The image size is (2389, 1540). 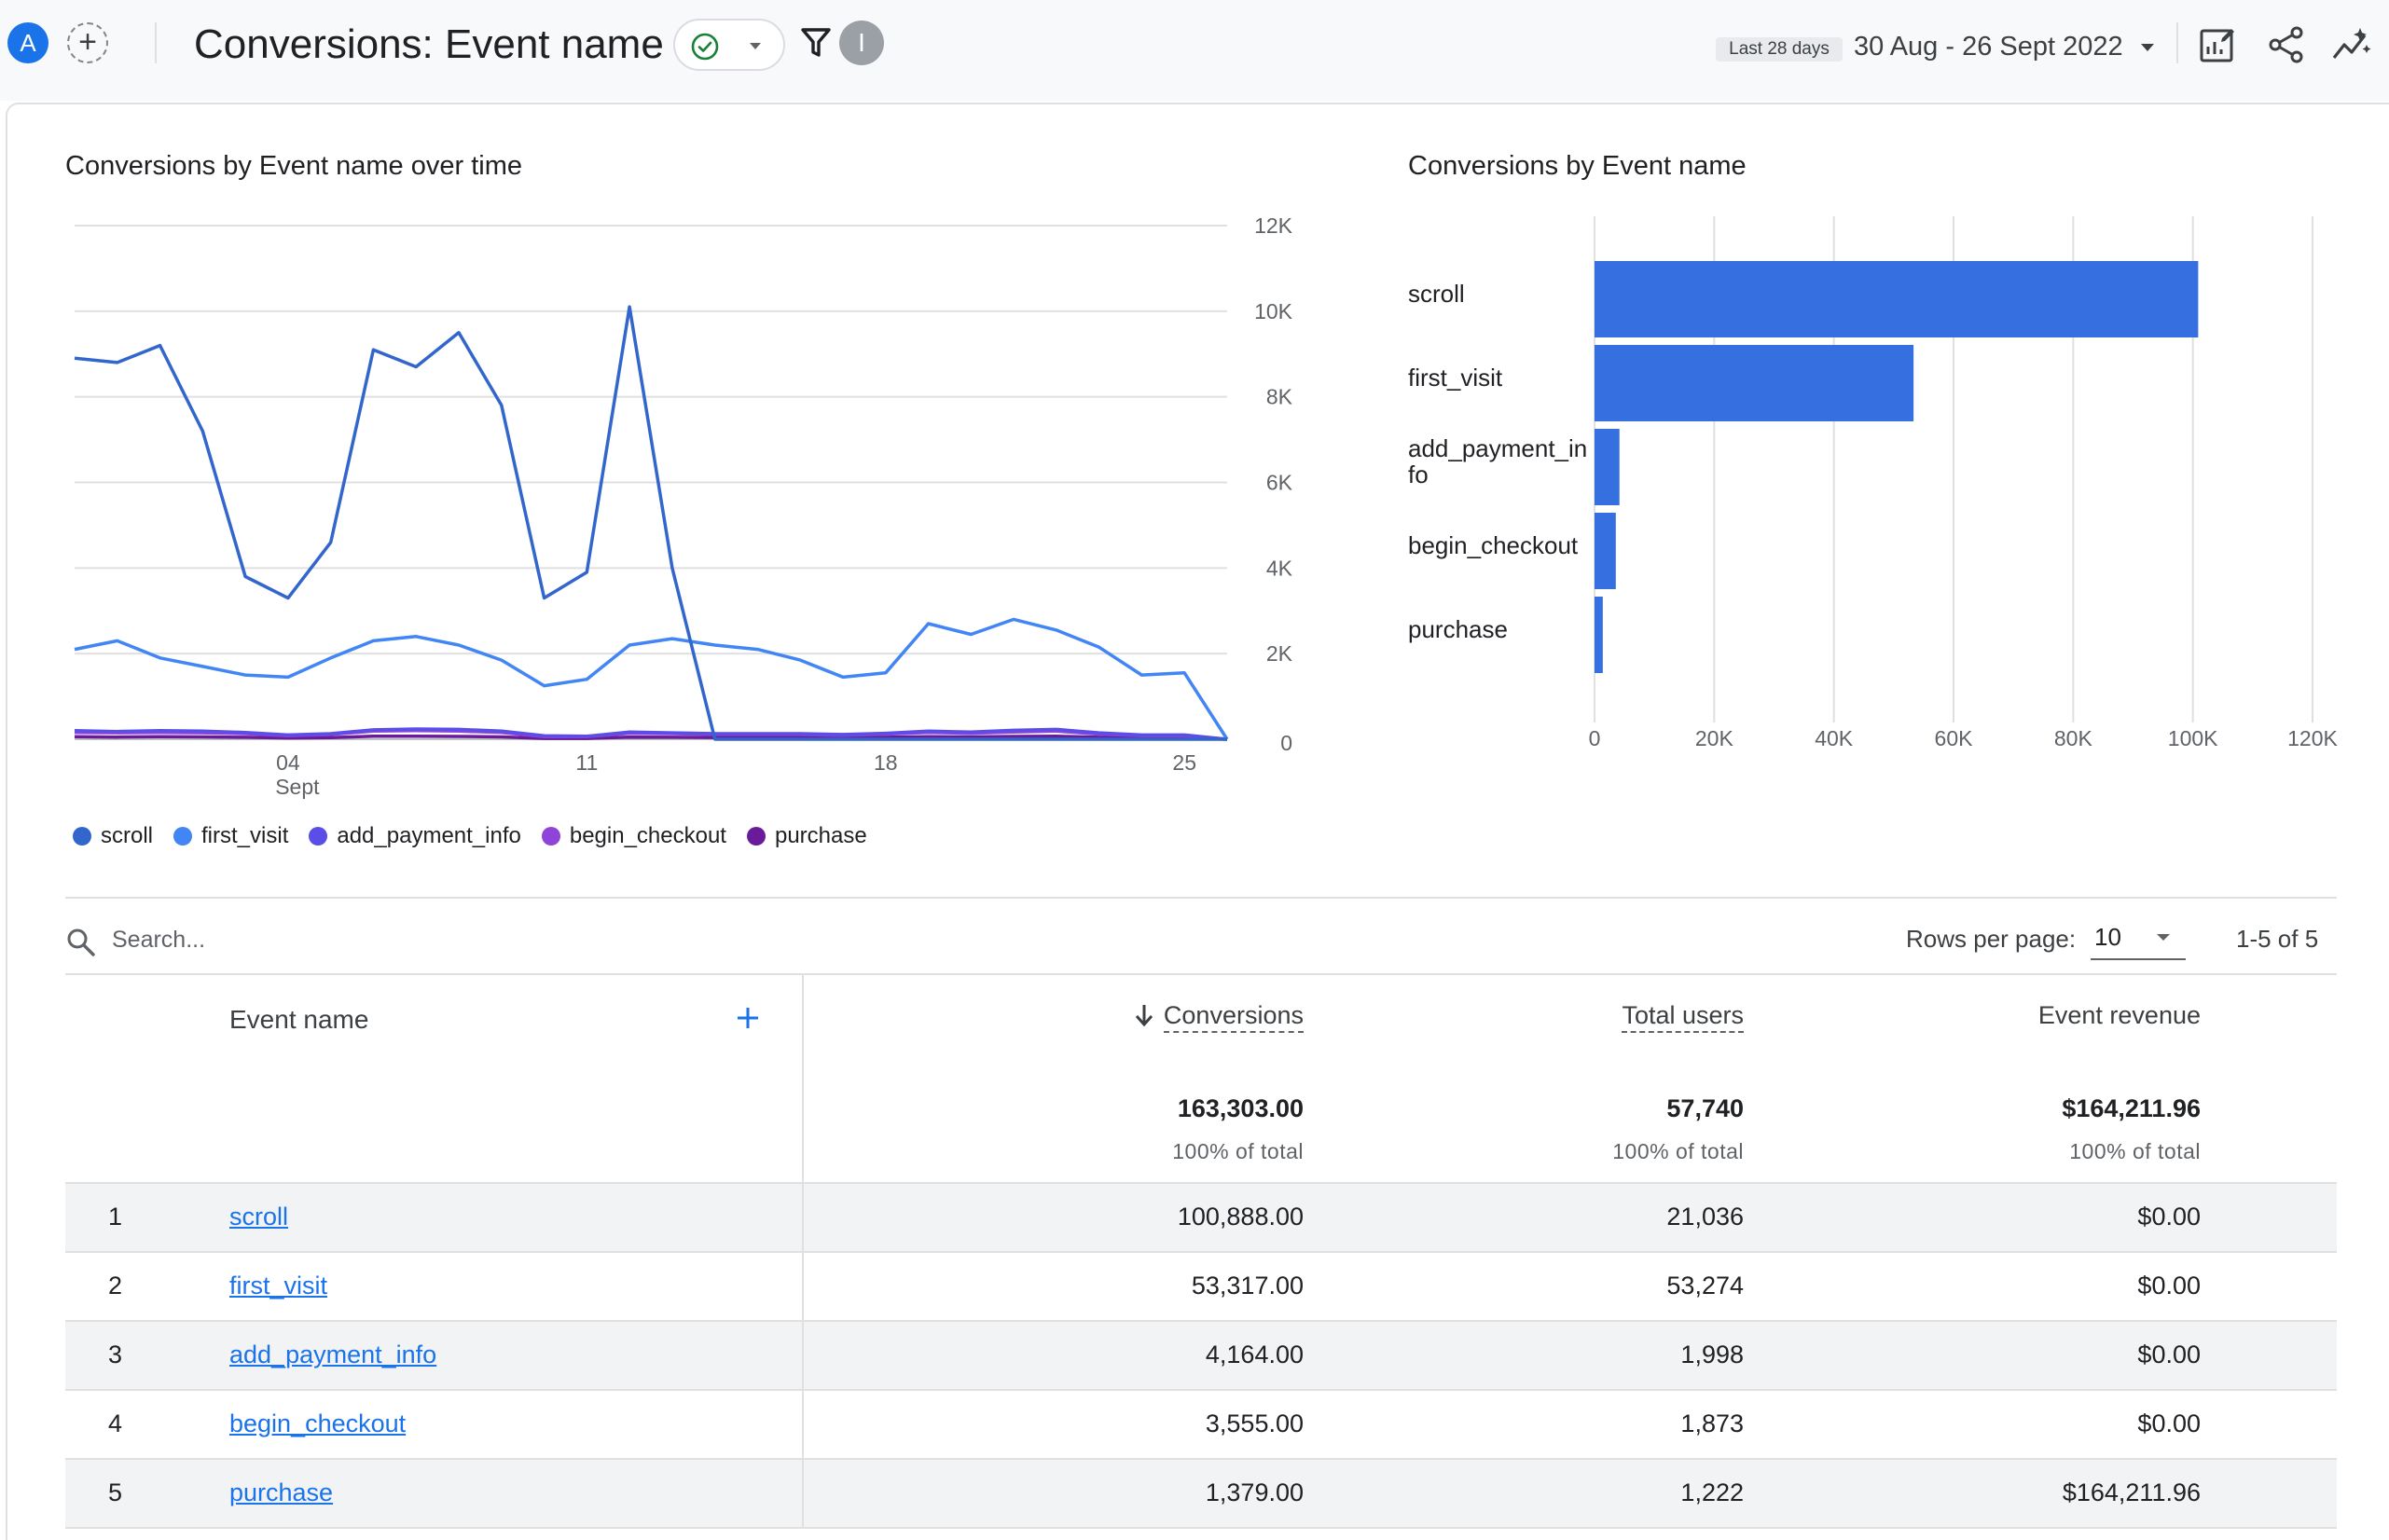 What do you see at coordinates (705, 47) in the screenshot?
I see `check-circle-icon` at bounding box center [705, 47].